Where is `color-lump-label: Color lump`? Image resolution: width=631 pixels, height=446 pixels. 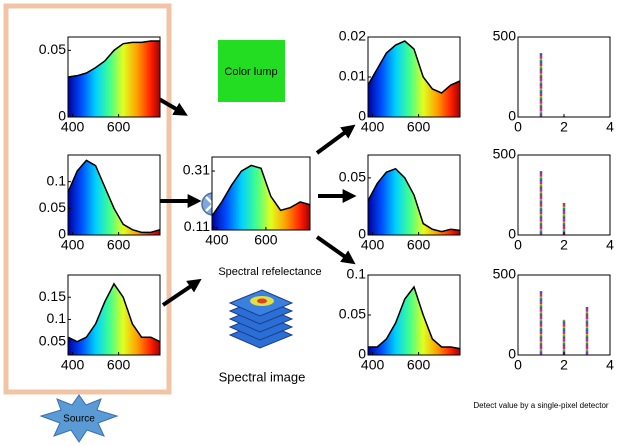 color-lump-label: Color lump is located at coordinates (250, 72).